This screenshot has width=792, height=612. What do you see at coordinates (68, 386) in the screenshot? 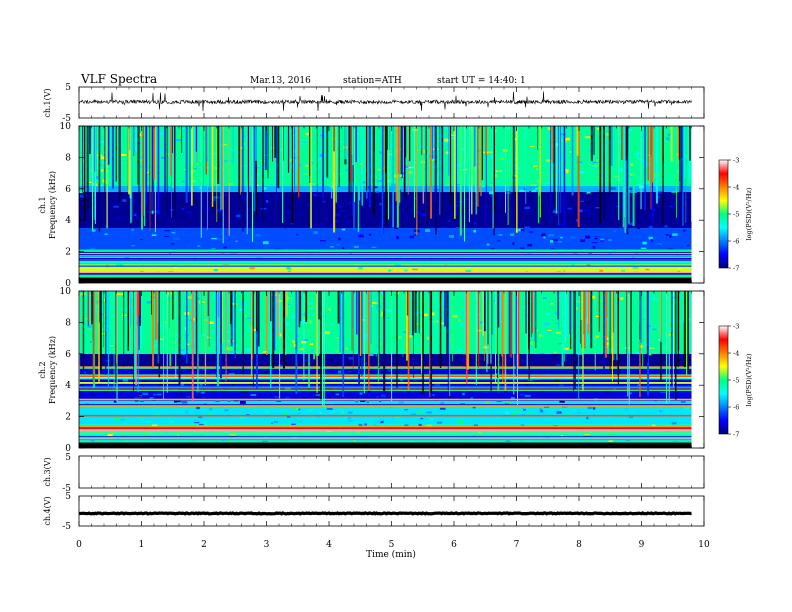
I see `ytick-label: 4` at bounding box center [68, 386].